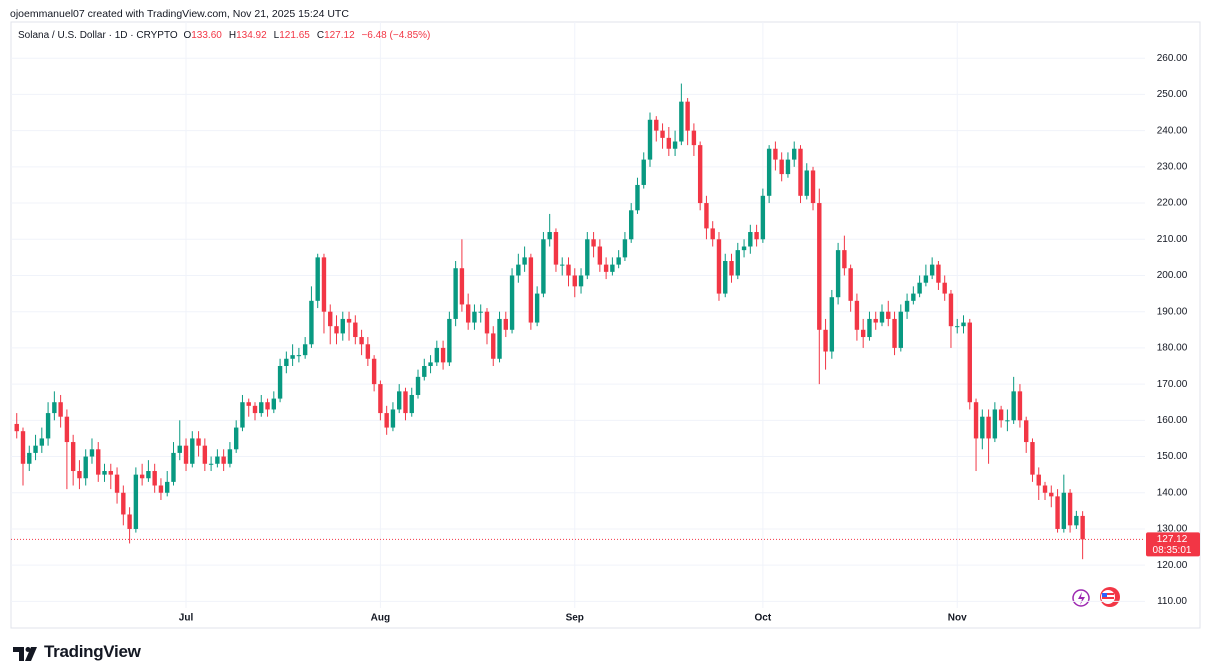  I want to click on x-tick-label: Sep, so click(575, 618).